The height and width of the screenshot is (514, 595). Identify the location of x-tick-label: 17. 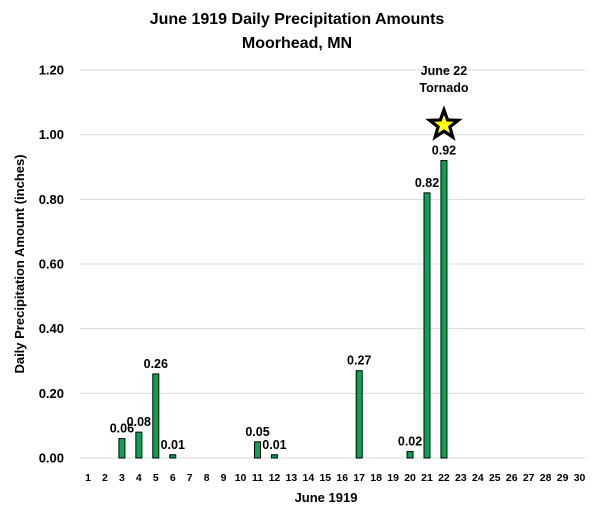
(359, 478).